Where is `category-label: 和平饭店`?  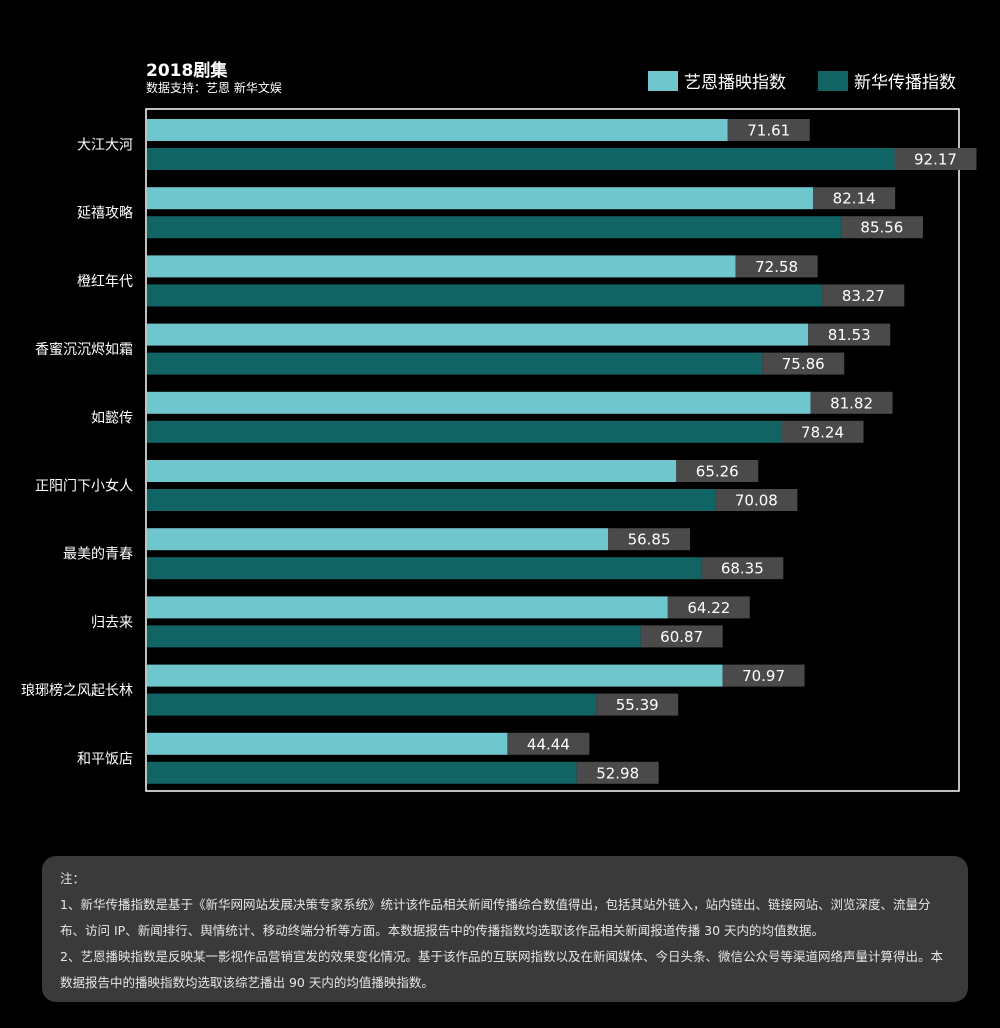
category-label: 和平饭店 is located at coordinates (105, 759).